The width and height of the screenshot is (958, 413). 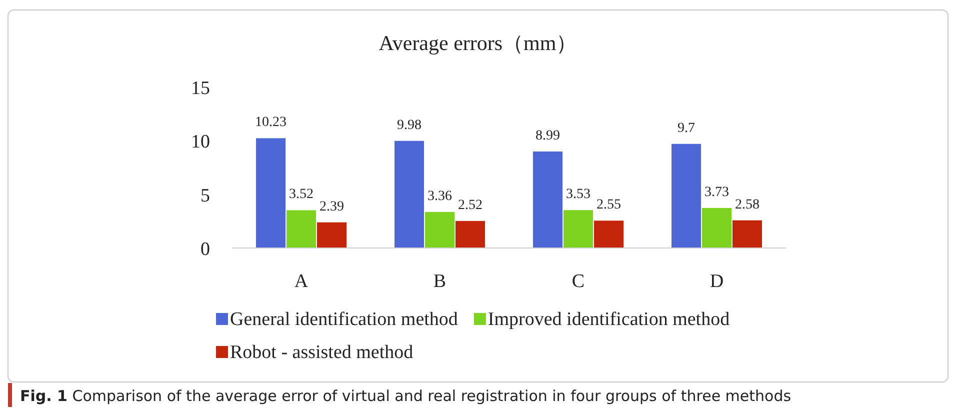 What do you see at coordinates (439, 281) in the screenshot?
I see `x-tick-label: B` at bounding box center [439, 281].